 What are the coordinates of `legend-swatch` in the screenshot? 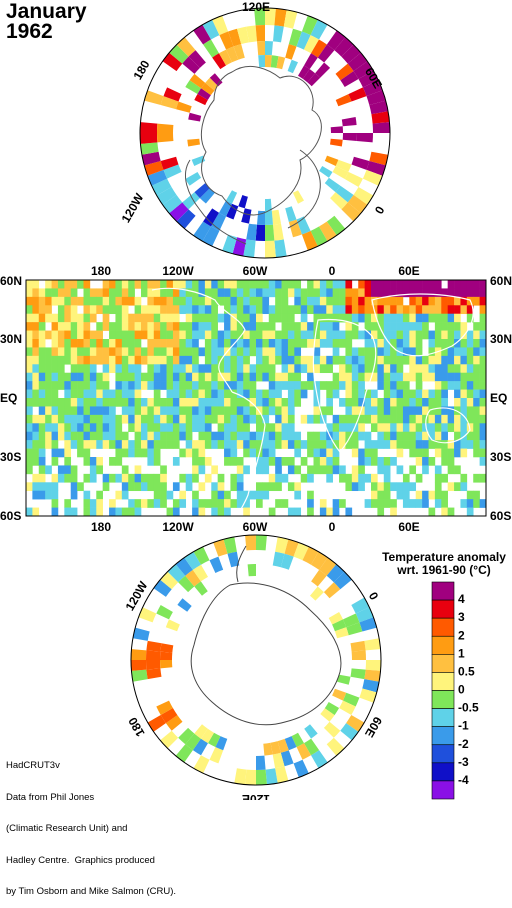 It's located at (443, 627).